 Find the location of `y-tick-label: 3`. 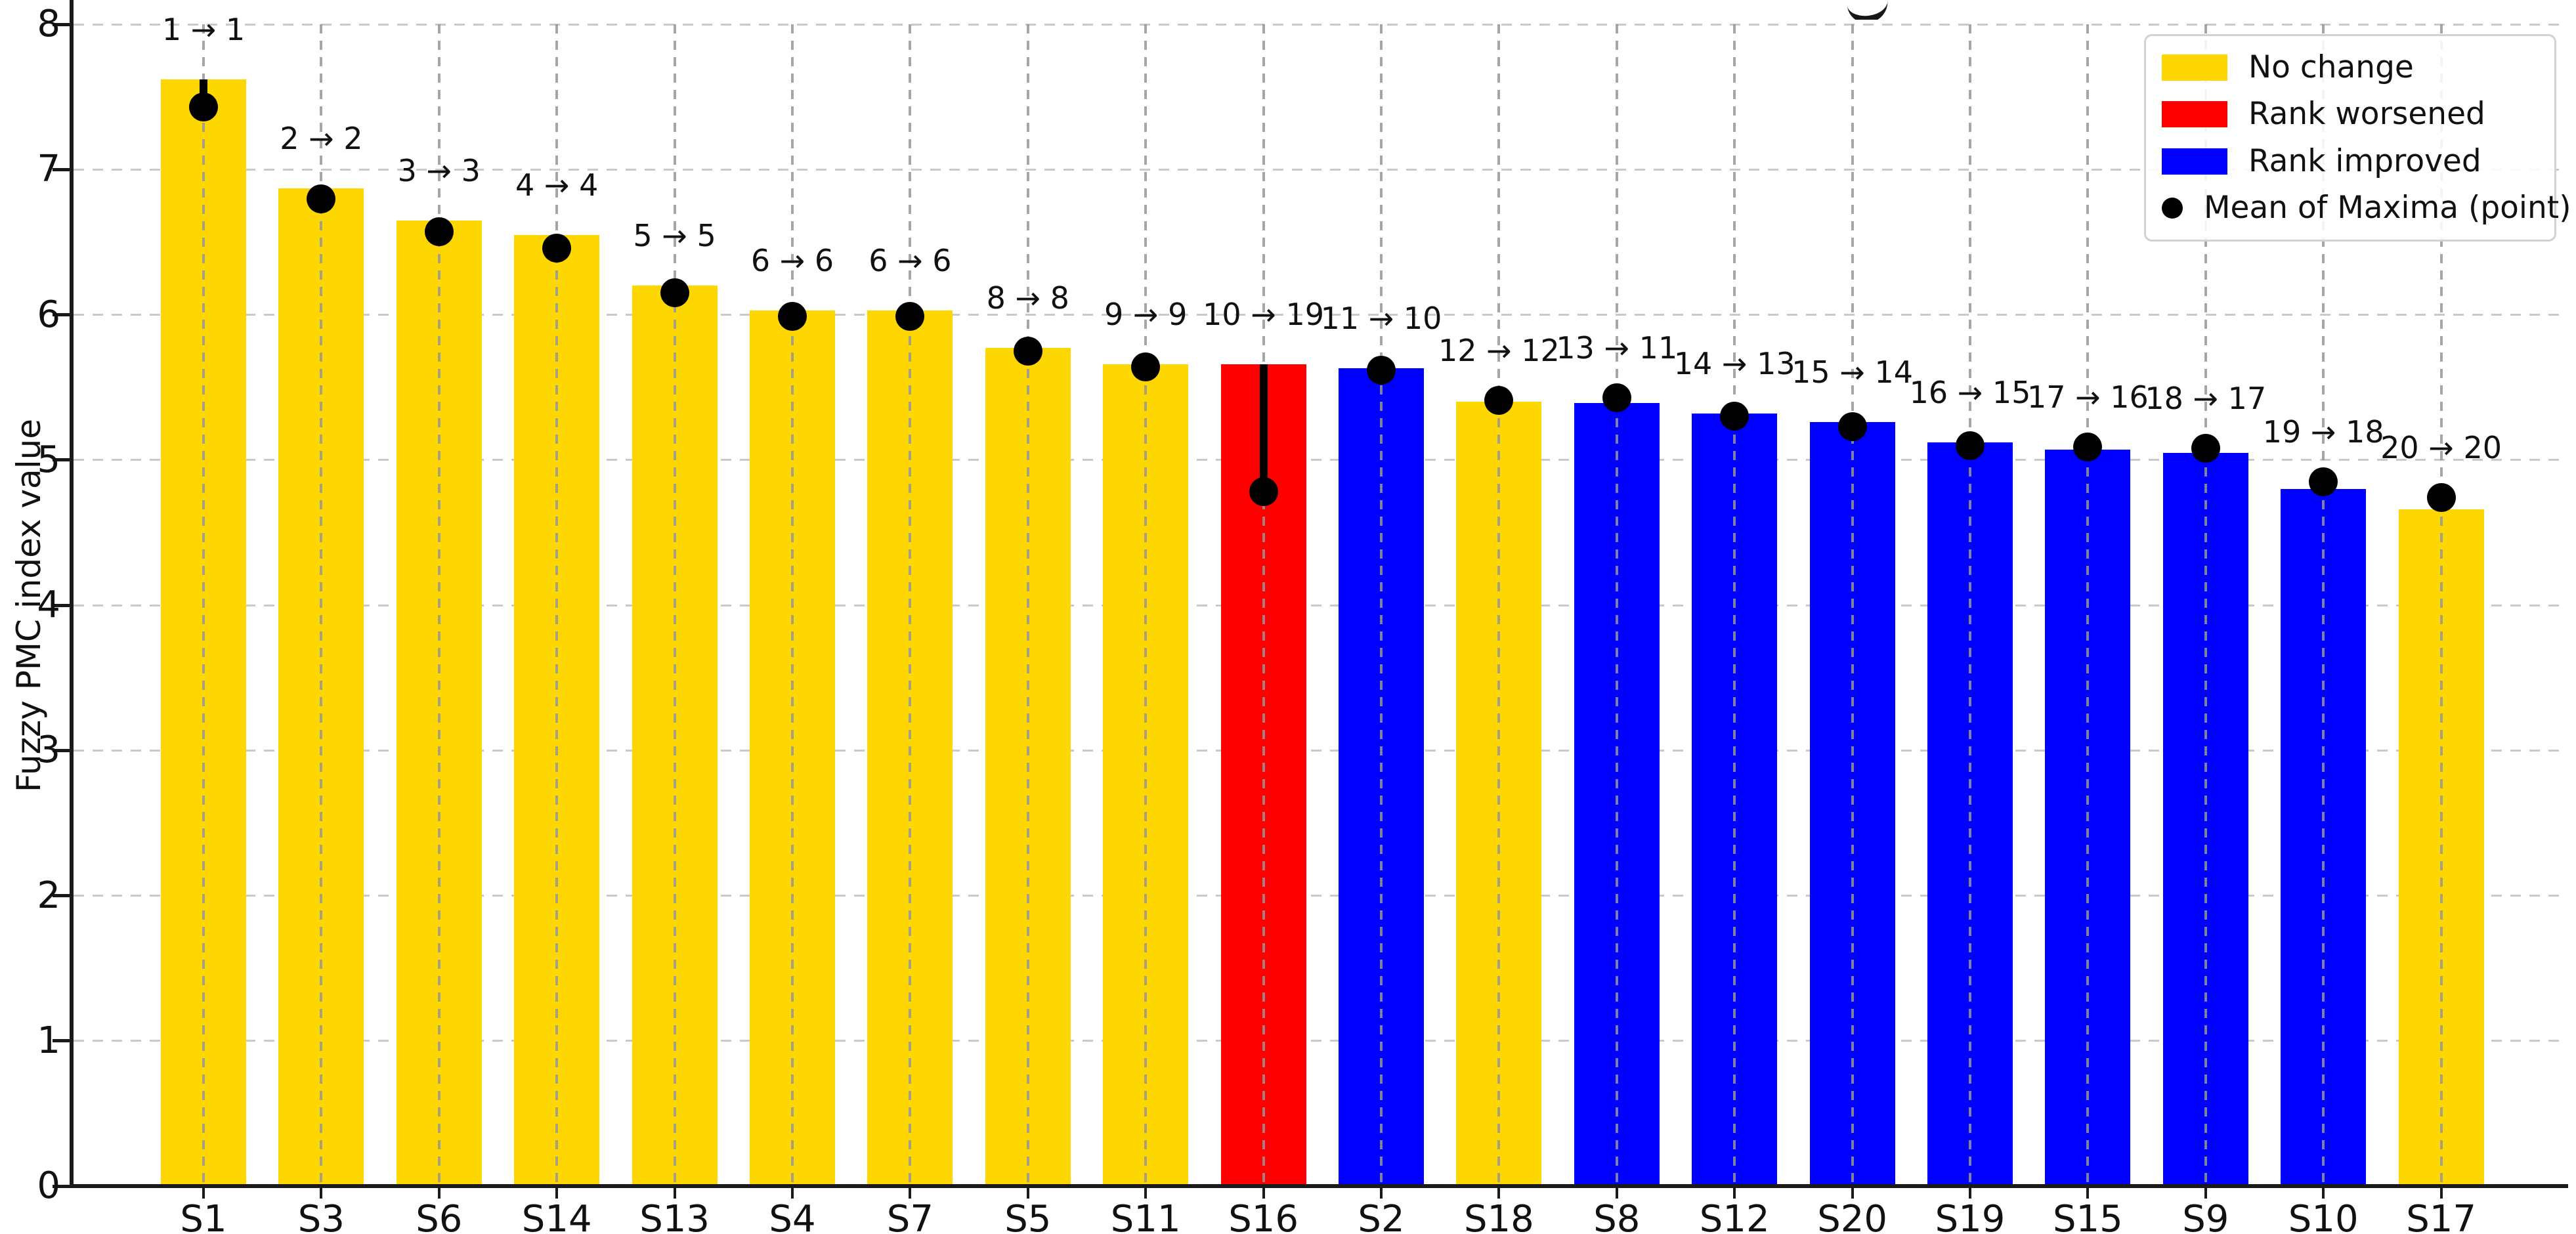

y-tick-label: 3 is located at coordinates (48, 750).